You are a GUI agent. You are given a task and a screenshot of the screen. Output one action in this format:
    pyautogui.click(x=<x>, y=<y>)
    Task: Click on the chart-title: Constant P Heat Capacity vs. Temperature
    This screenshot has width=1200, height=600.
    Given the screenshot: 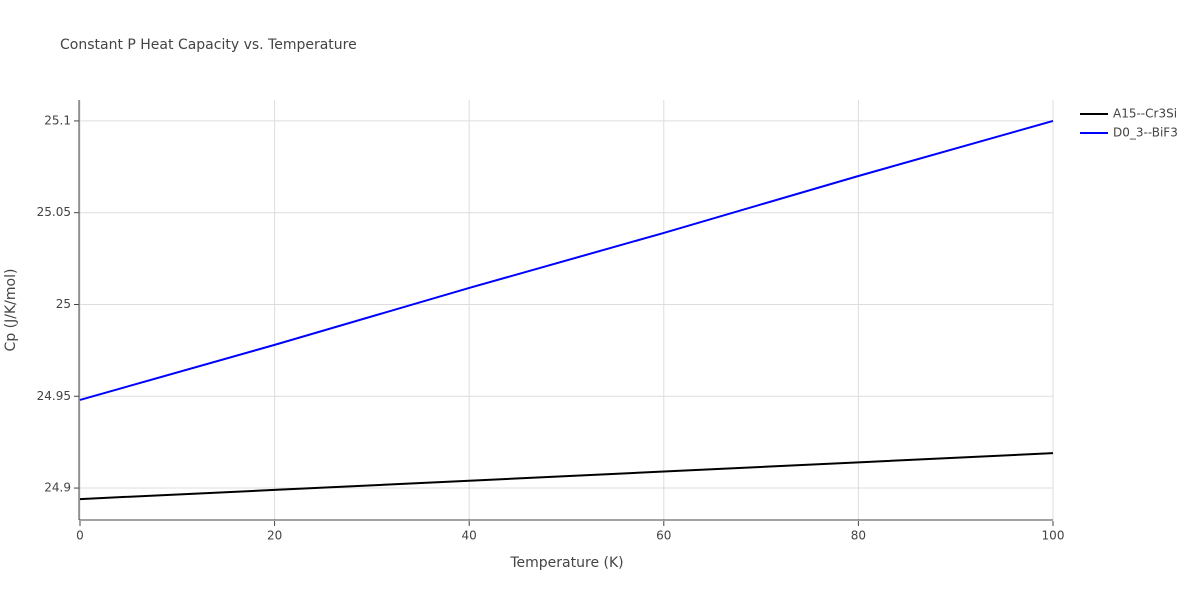 What is the action you would take?
    pyautogui.click(x=208, y=45)
    